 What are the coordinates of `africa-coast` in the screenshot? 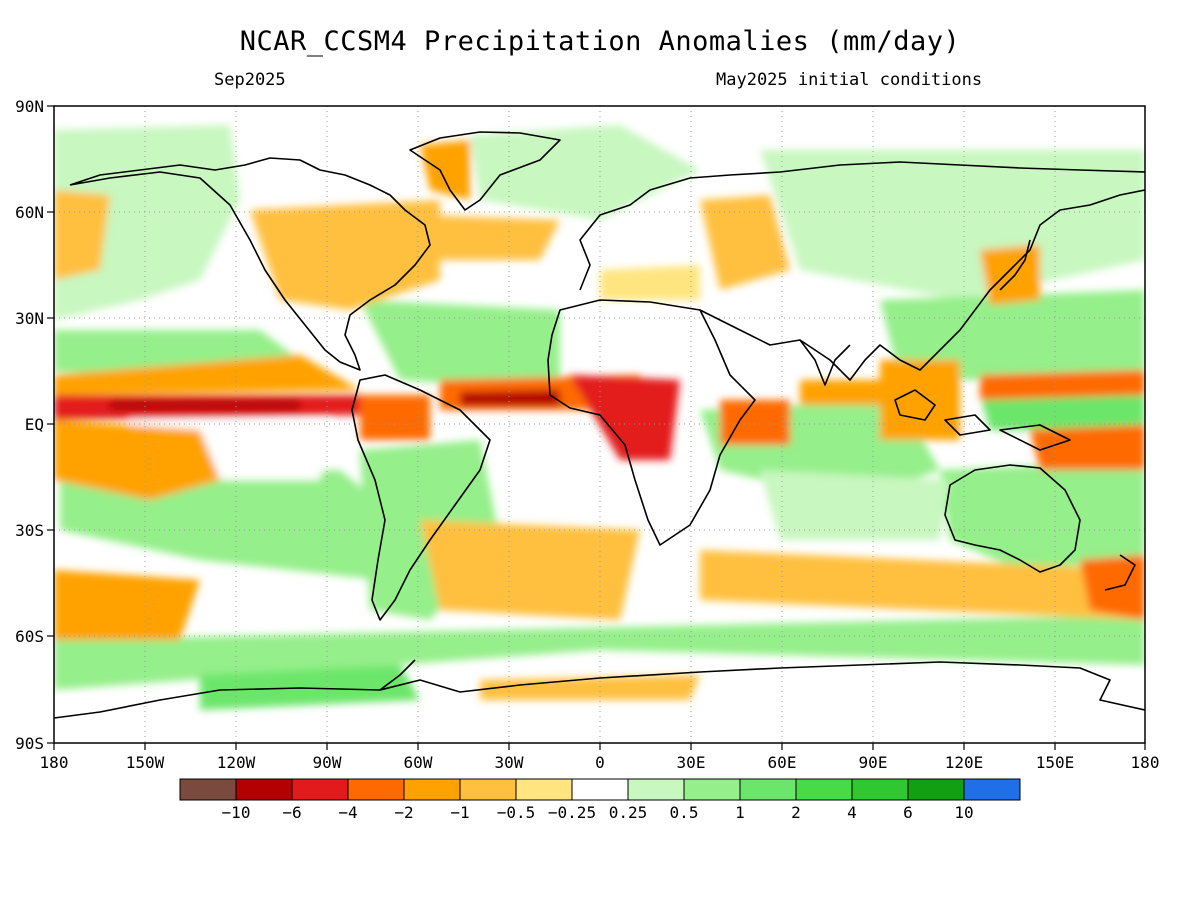 It's located at (651, 422).